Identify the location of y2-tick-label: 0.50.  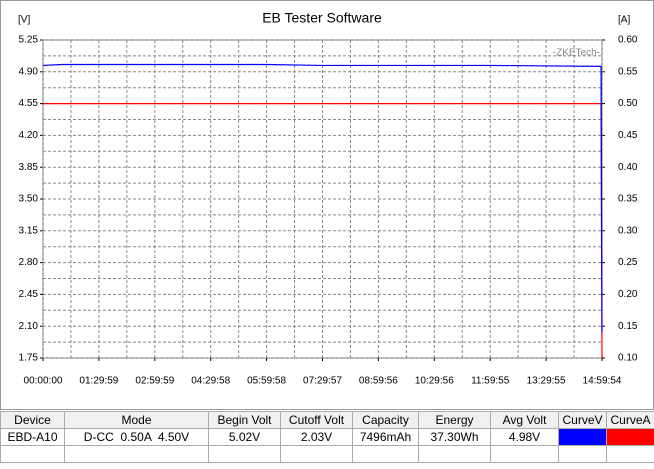
(628, 103).